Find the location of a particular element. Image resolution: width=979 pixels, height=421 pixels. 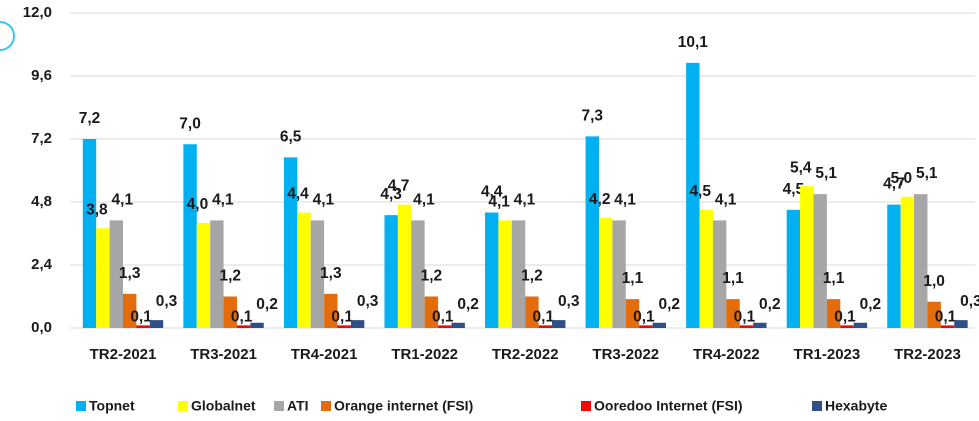

legend-label: Ooredoo Internet (FSI) is located at coordinates (668, 406).